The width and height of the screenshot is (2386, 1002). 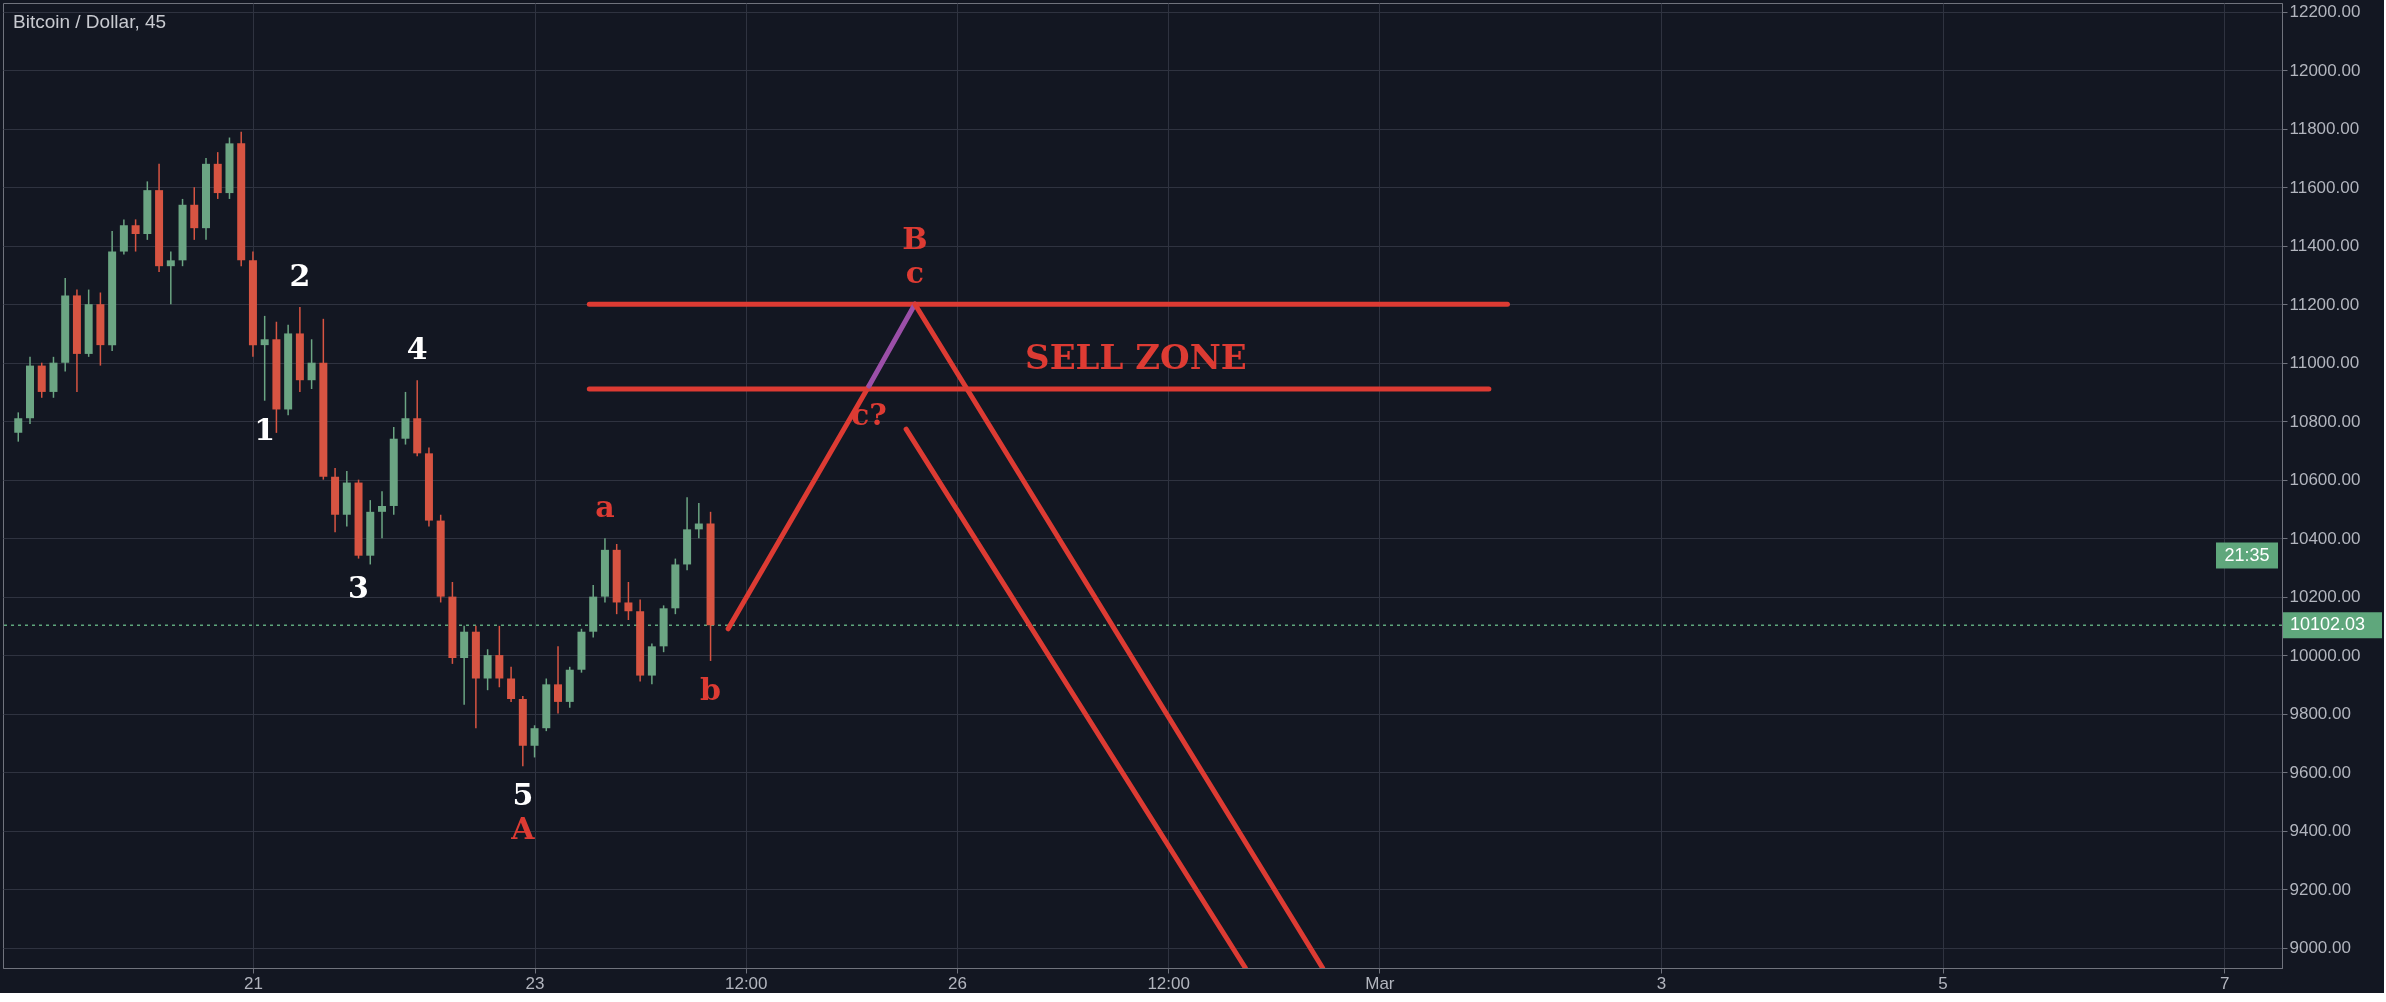 I want to click on x-tick-label: 21, so click(x=253, y=983).